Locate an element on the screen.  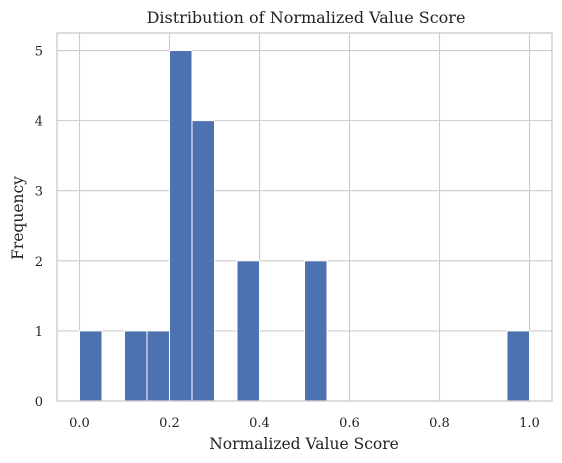
x-tick-label: 0.0 is located at coordinates (79, 423).